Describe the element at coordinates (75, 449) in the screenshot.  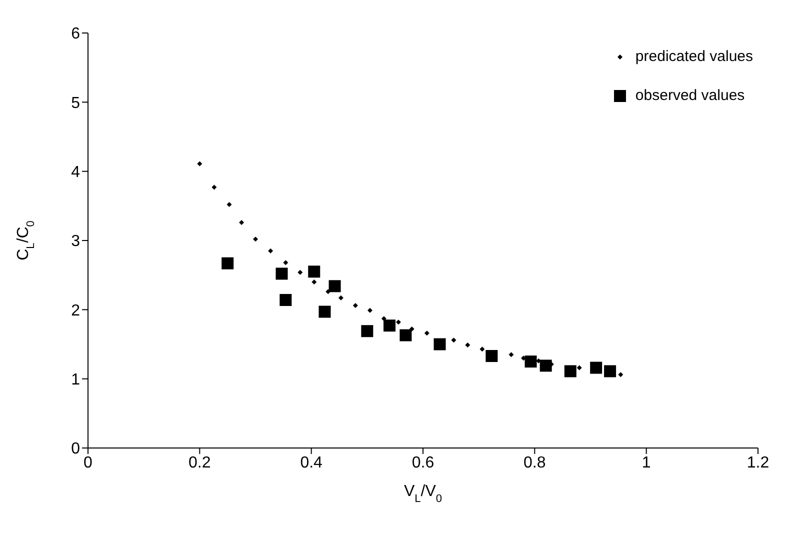
I see `y-tick-label: 0` at that location.